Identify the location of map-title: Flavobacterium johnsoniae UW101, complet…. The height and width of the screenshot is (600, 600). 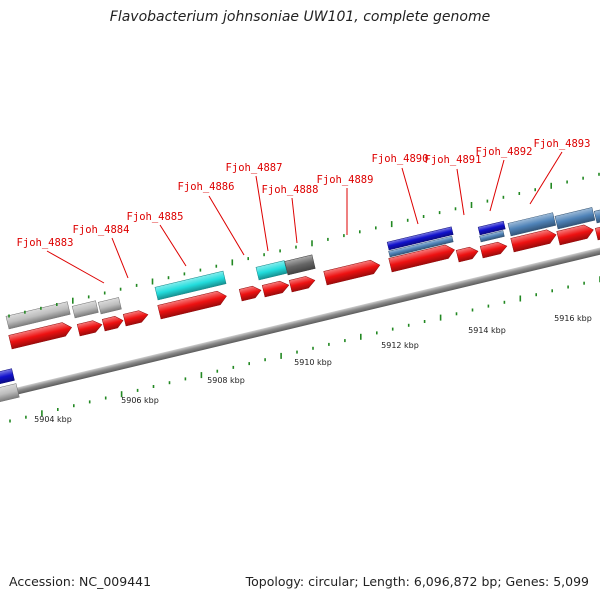
(300, 17).